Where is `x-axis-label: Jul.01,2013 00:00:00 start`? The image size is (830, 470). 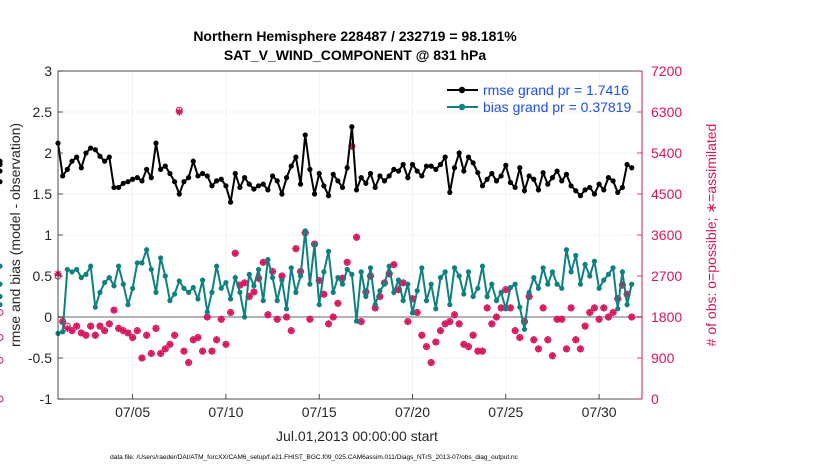
x-axis-label: Jul.01,2013 00:00:00 start is located at coordinates (357, 436).